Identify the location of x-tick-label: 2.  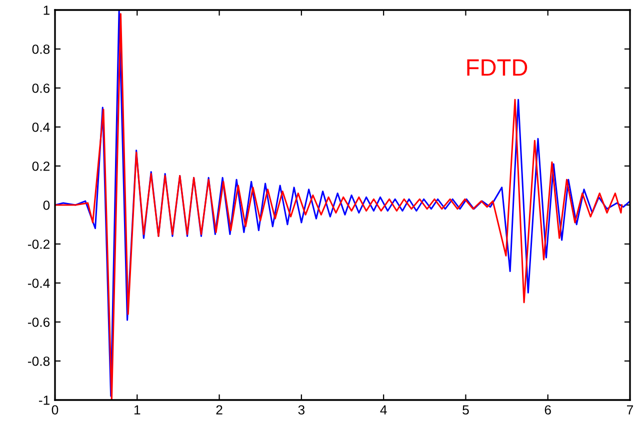
(219, 409).